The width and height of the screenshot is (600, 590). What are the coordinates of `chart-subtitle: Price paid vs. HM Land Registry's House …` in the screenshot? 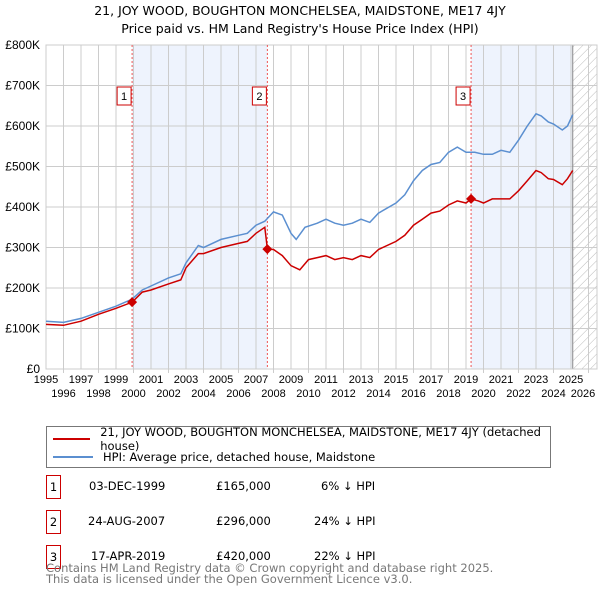 It's located at (300, 28).